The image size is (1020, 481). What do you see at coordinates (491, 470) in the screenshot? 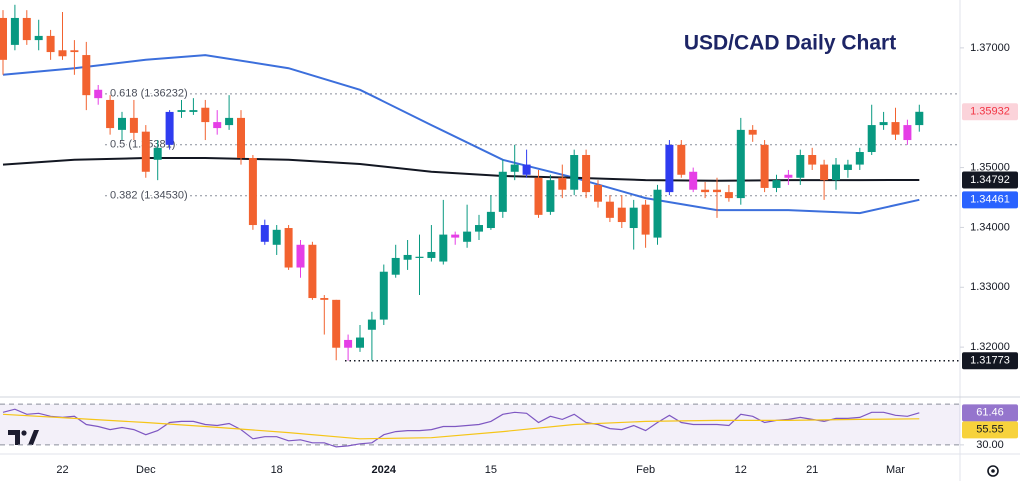
I see `x-tick-label: 15` at bounding box center [491, 470].